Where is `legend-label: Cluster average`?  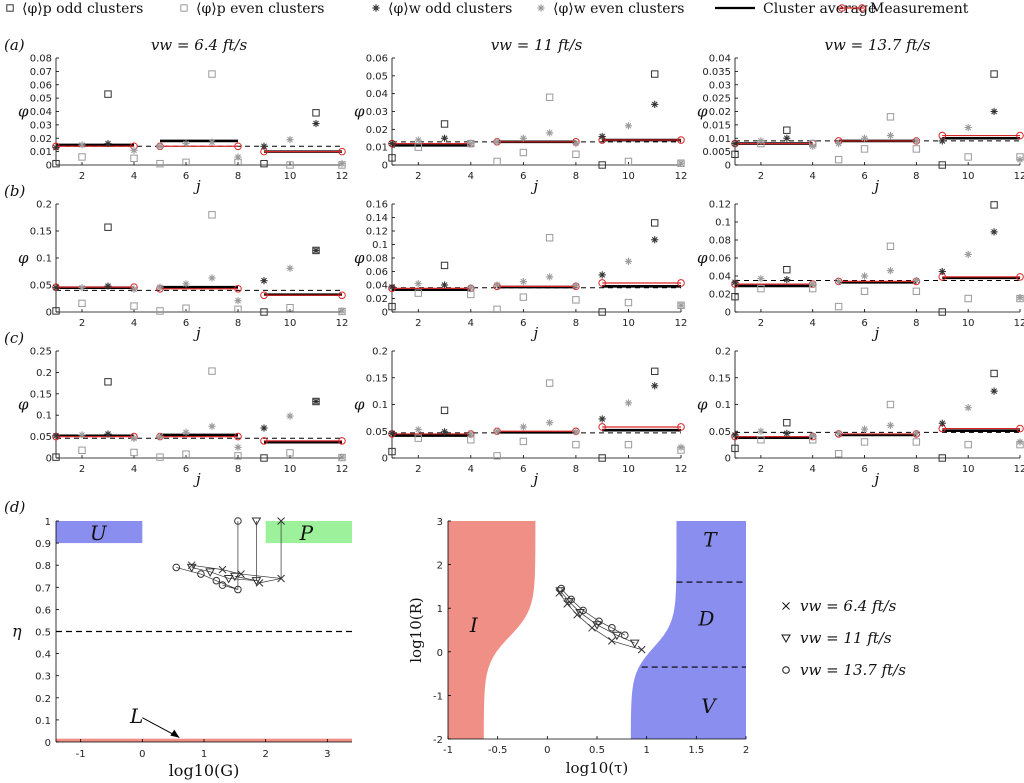 legend-label: Cluster average is located at coordinates (819, 9).